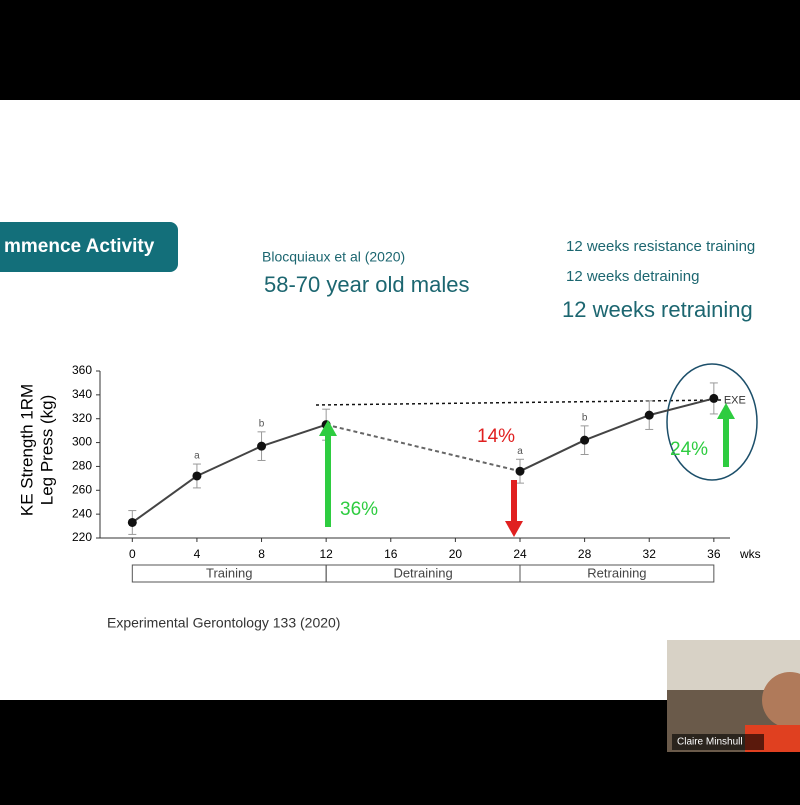 The image size is (800, 805). I want to click on y-tick-label: 360, so click(82, 370).